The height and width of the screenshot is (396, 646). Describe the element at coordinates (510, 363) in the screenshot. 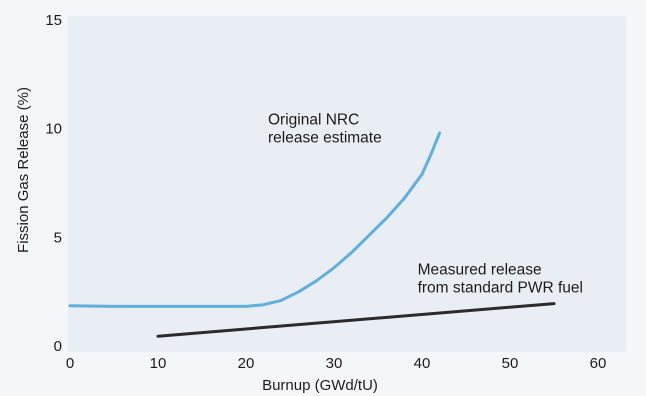

I see `x-tick-label: 50` at that location.